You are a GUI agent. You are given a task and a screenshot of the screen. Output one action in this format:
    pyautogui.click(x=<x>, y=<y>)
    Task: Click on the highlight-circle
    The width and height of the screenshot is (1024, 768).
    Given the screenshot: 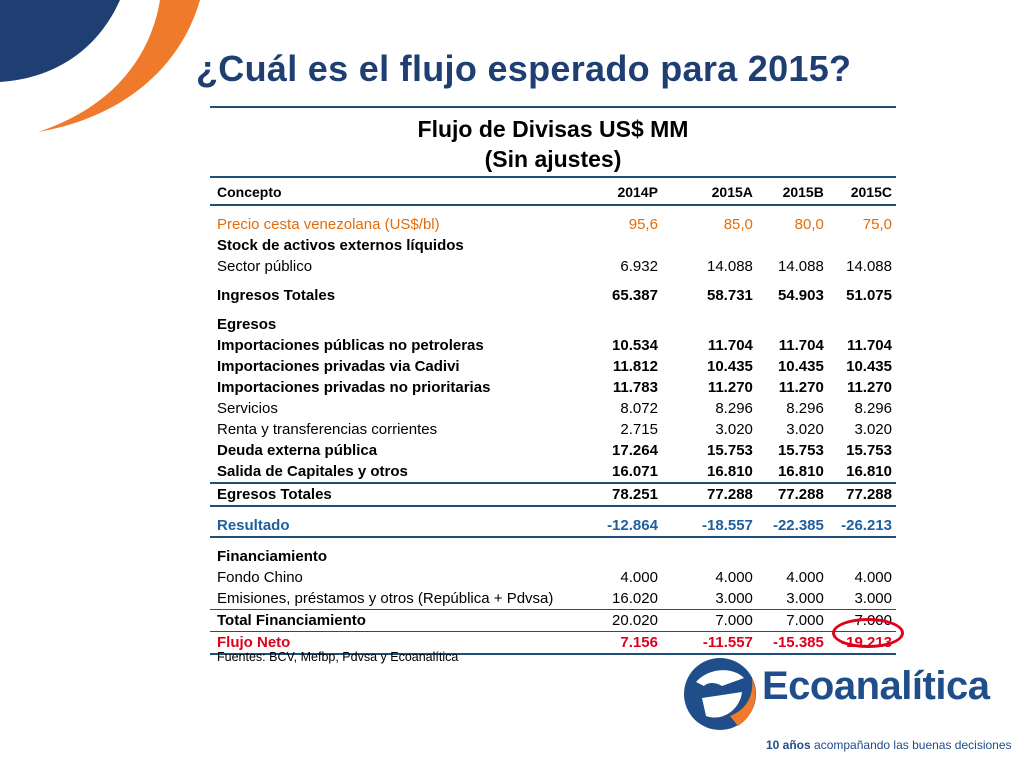 What is the action you would take?
    pyautogui.click(x=868, y=633)
    